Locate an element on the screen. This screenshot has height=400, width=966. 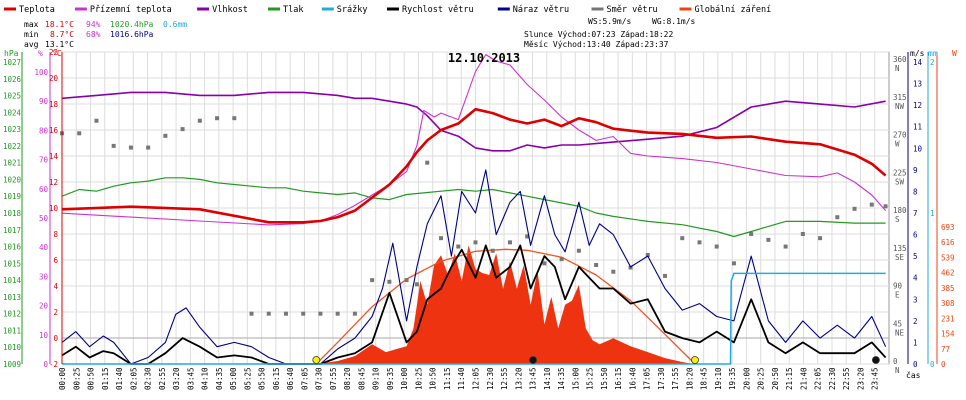
x-tick-label: 04:35 is located at coordinates (219, 378).